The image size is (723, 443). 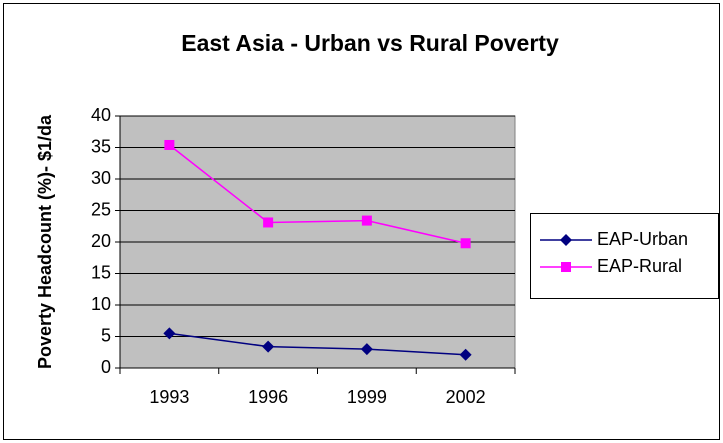 I want to click on y-tick-label: 30, so click(x=101, y=178).